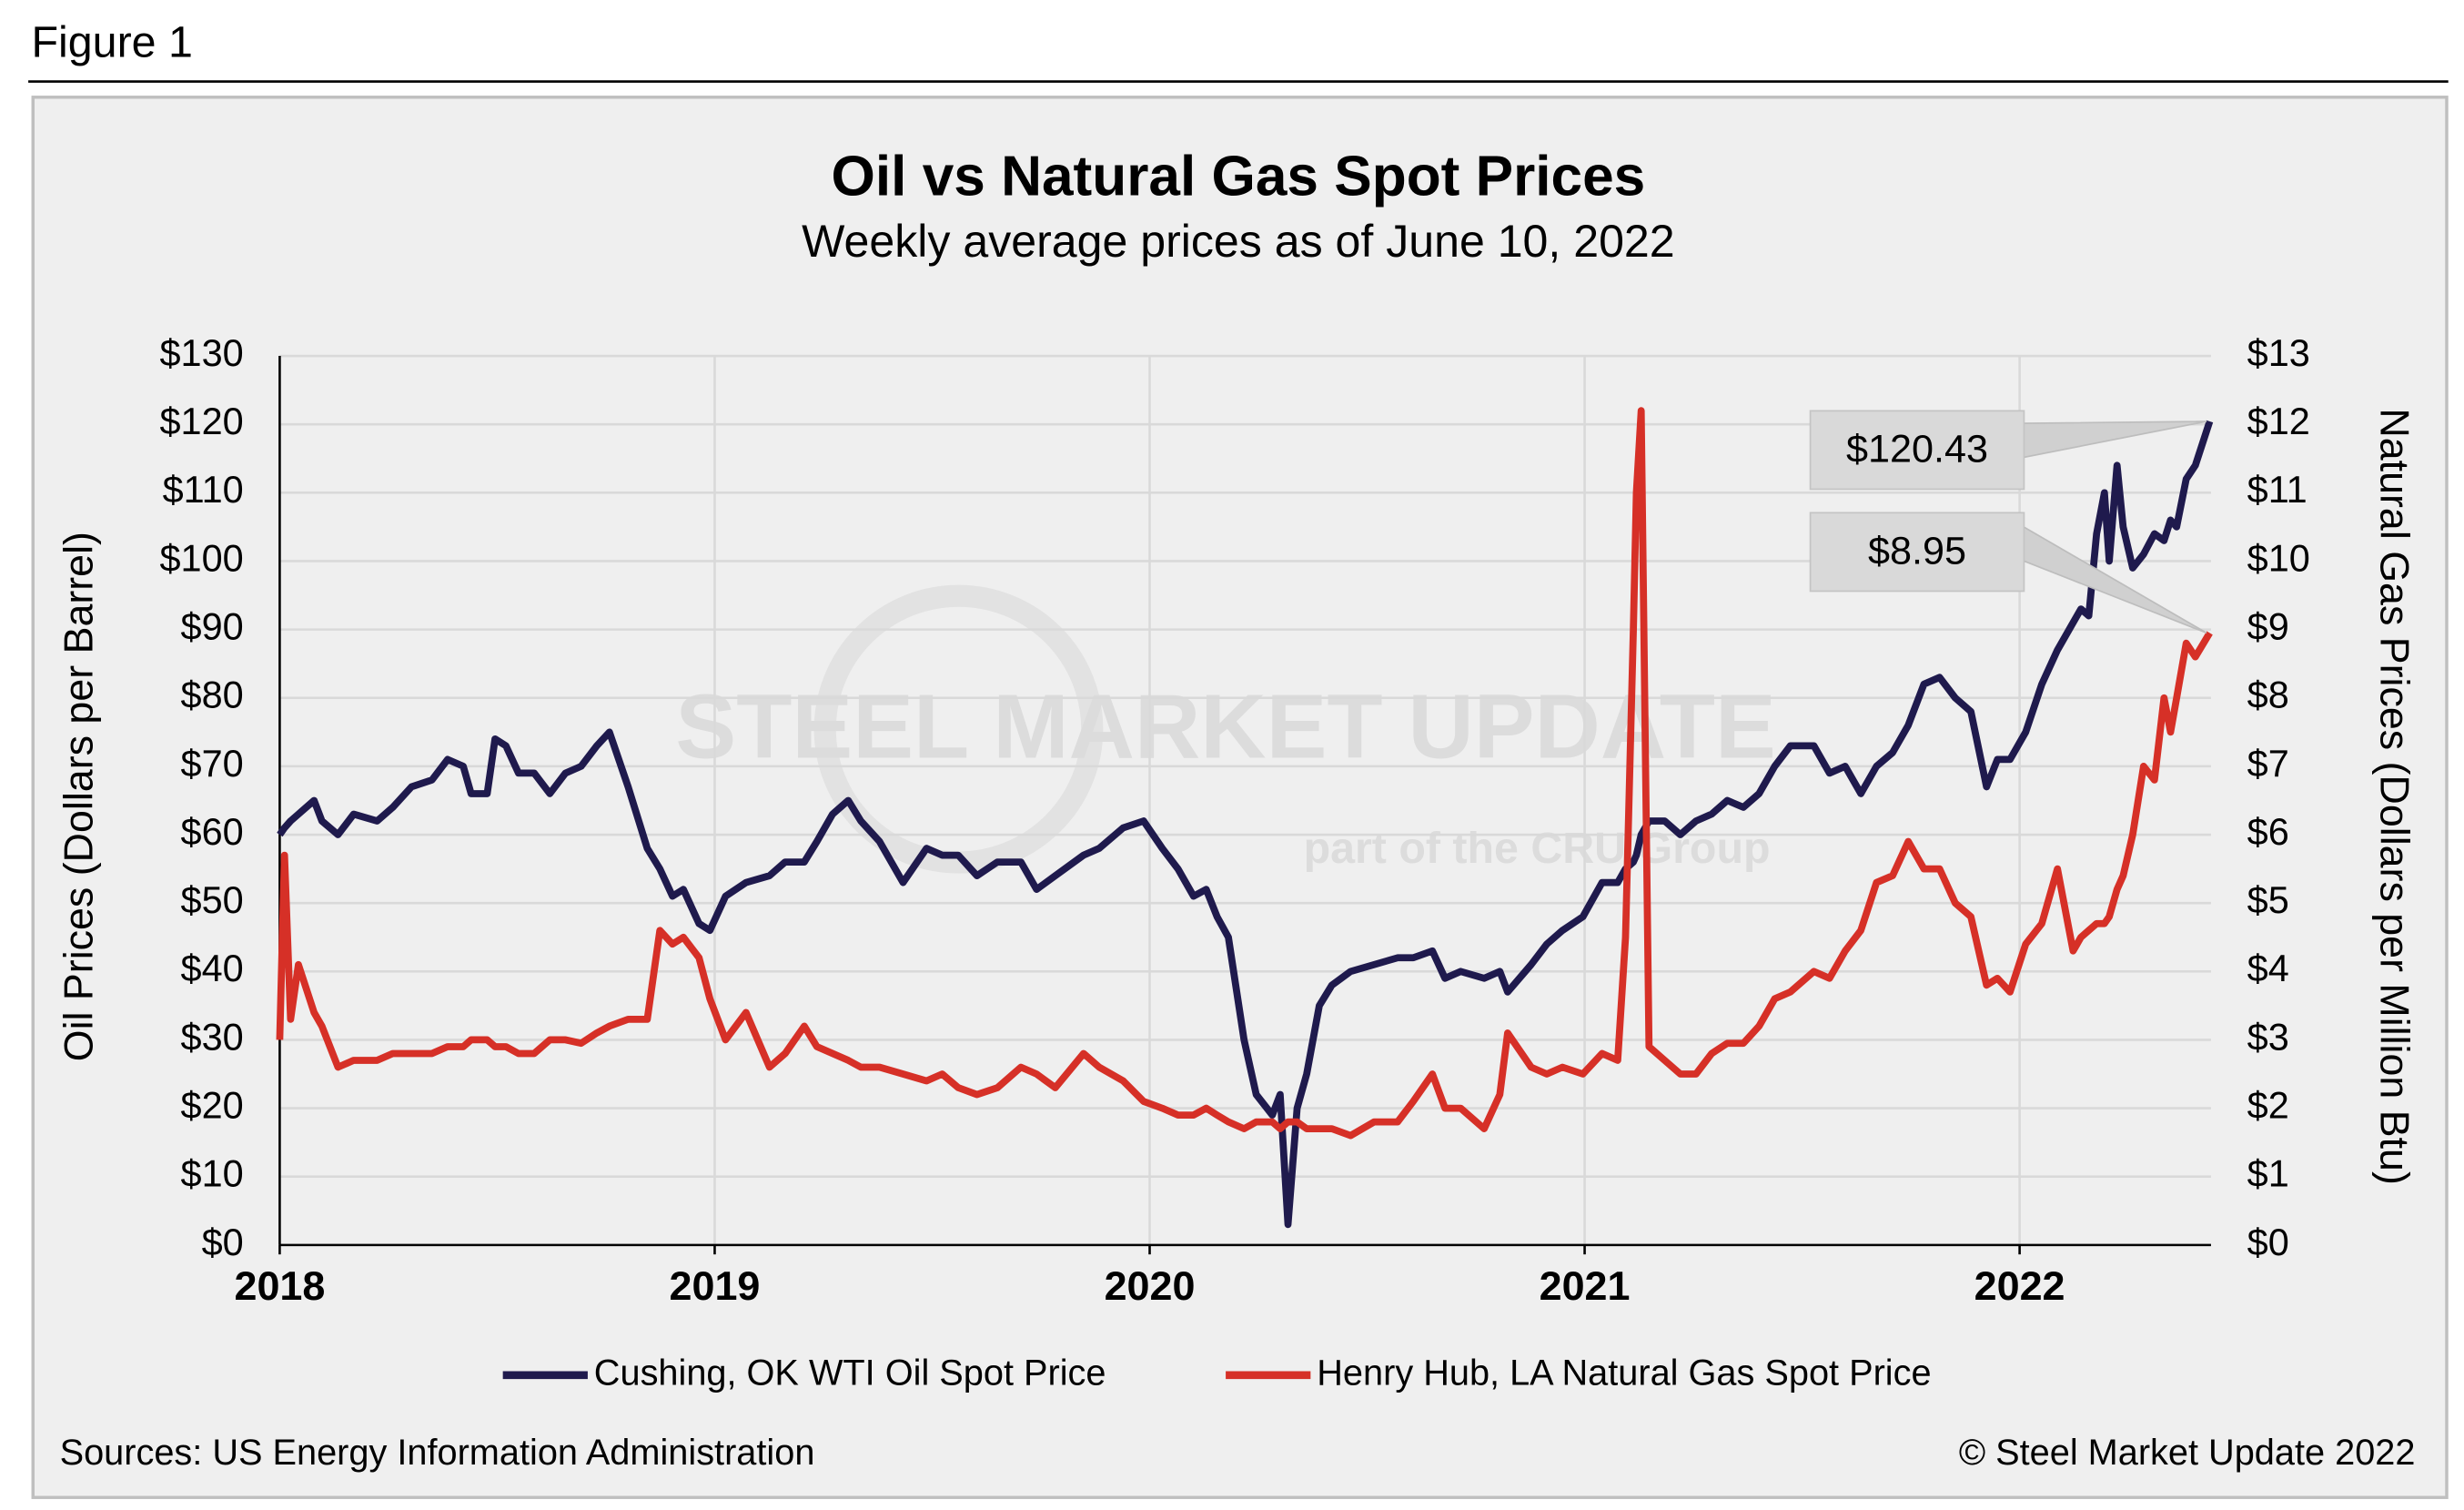 The image size is (2464, 1510). Describe the element at coordinates (112, 42) in the screenshot. I see `figure-label: Figure 1` at that location.